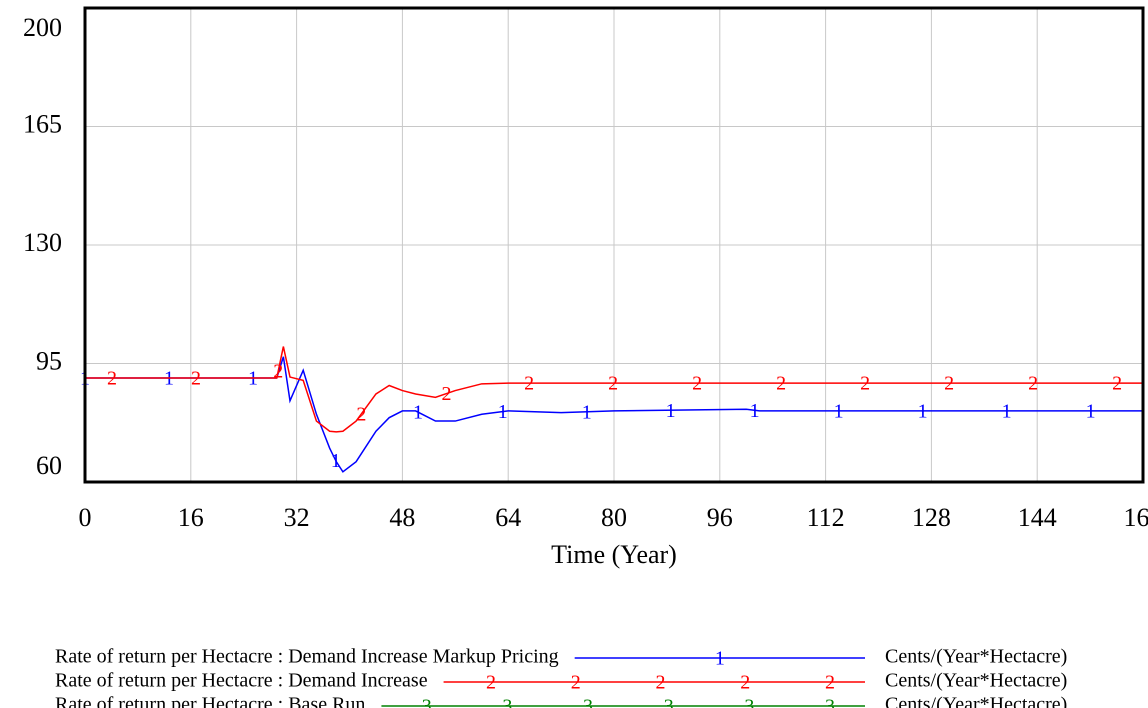 This screenshot has height=708, width=1148. Describe the element at coordinates (210, 701) in the screenshot. I see `legend-label: Rate of return per Hectacre : Base Run` at that location.